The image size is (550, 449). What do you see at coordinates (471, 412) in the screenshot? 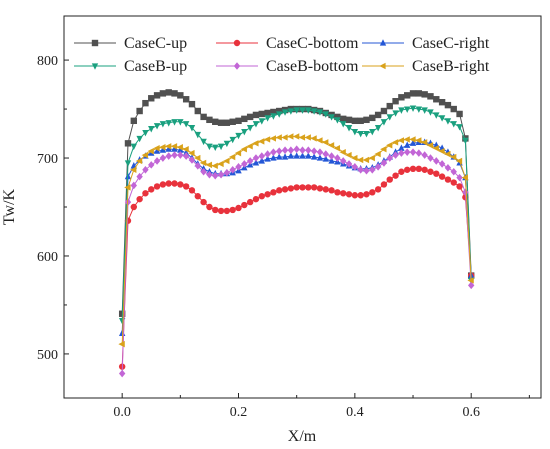
I see `x-tick-label: 0.6` at bounding box center [471, 412].